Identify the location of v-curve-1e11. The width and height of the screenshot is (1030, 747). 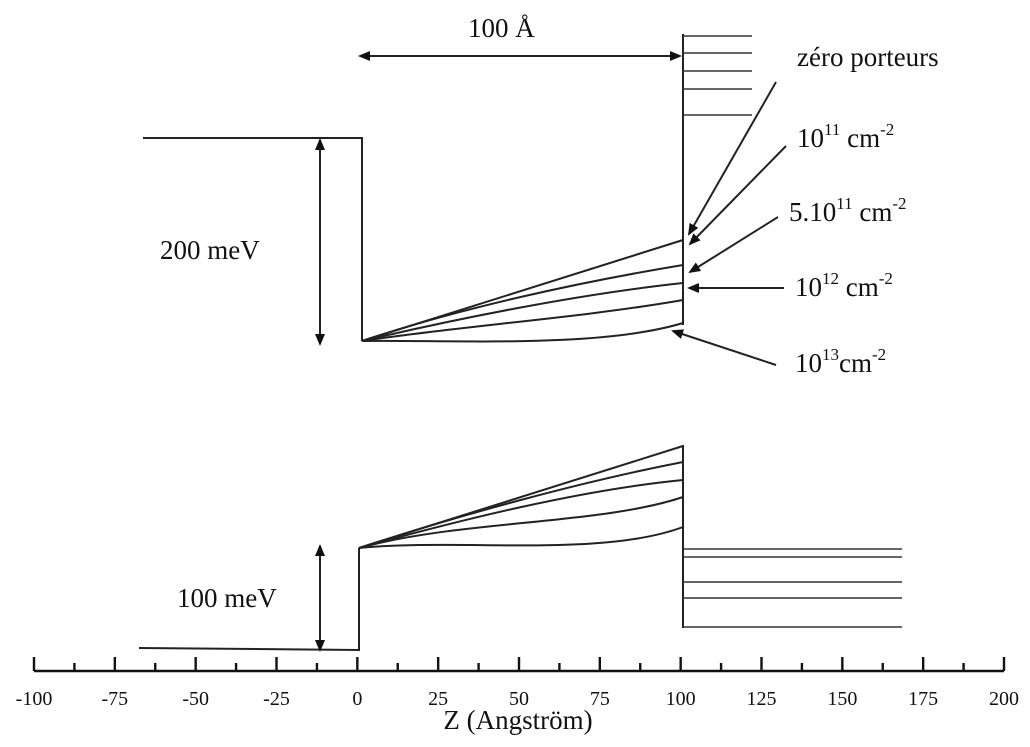
(521, 505).